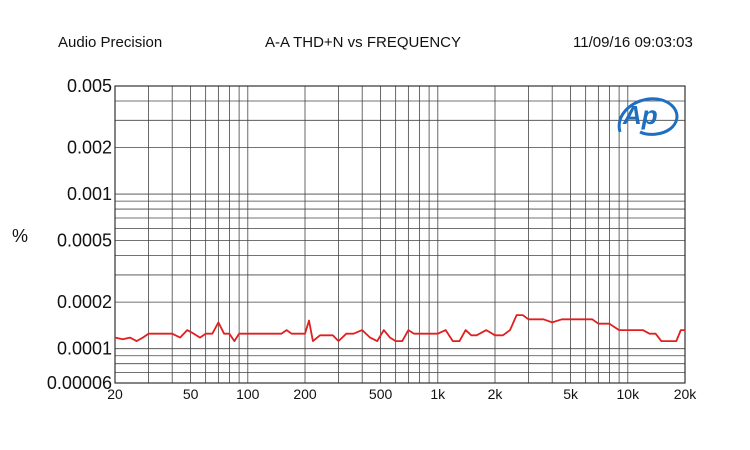  Describe the element at coordinates (248, 394) in the screenshot. I see `x-tick-label: 100` at that location.